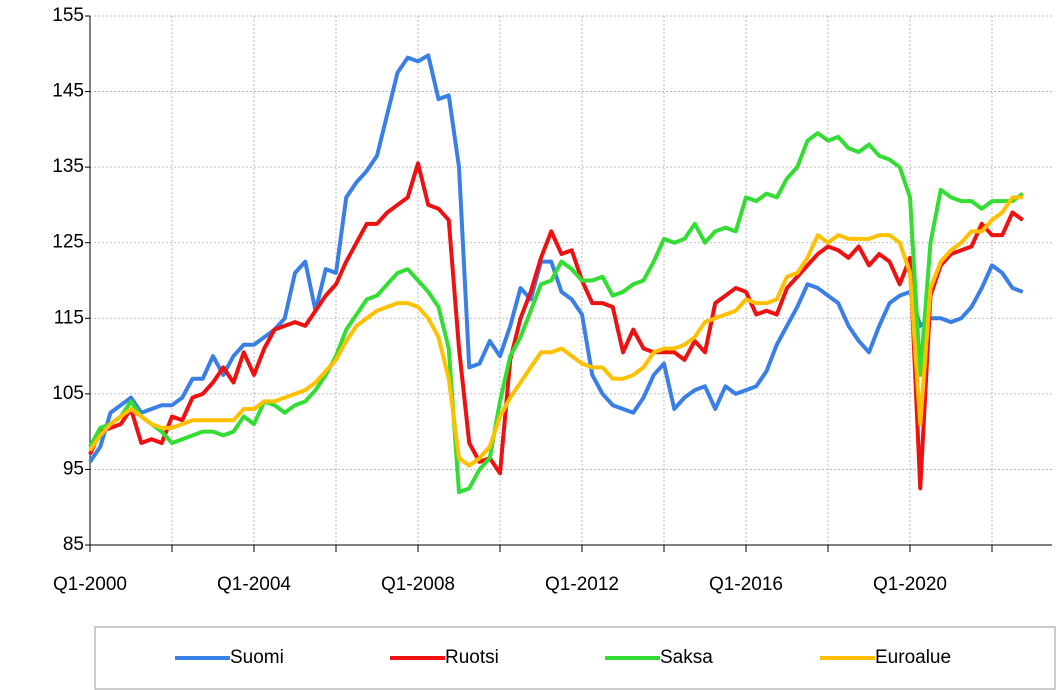  I want to click on legend-label: Saksa, so click(686, 657).